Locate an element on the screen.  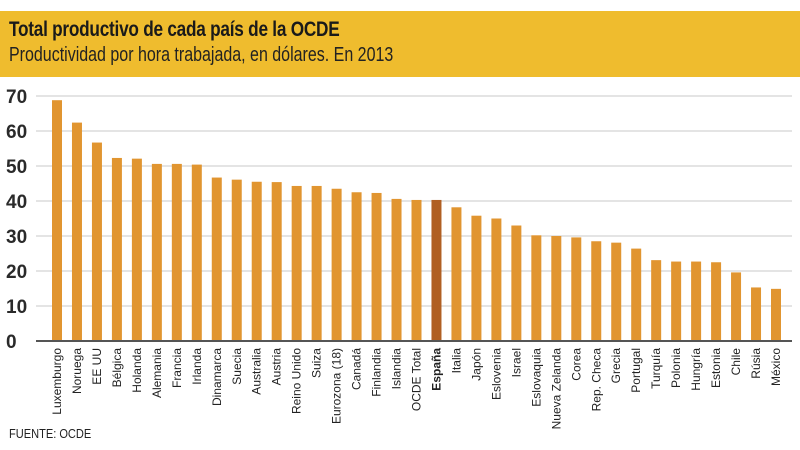
x-tick-label: Nueva Zelanda is located at coordinates (556, 389).